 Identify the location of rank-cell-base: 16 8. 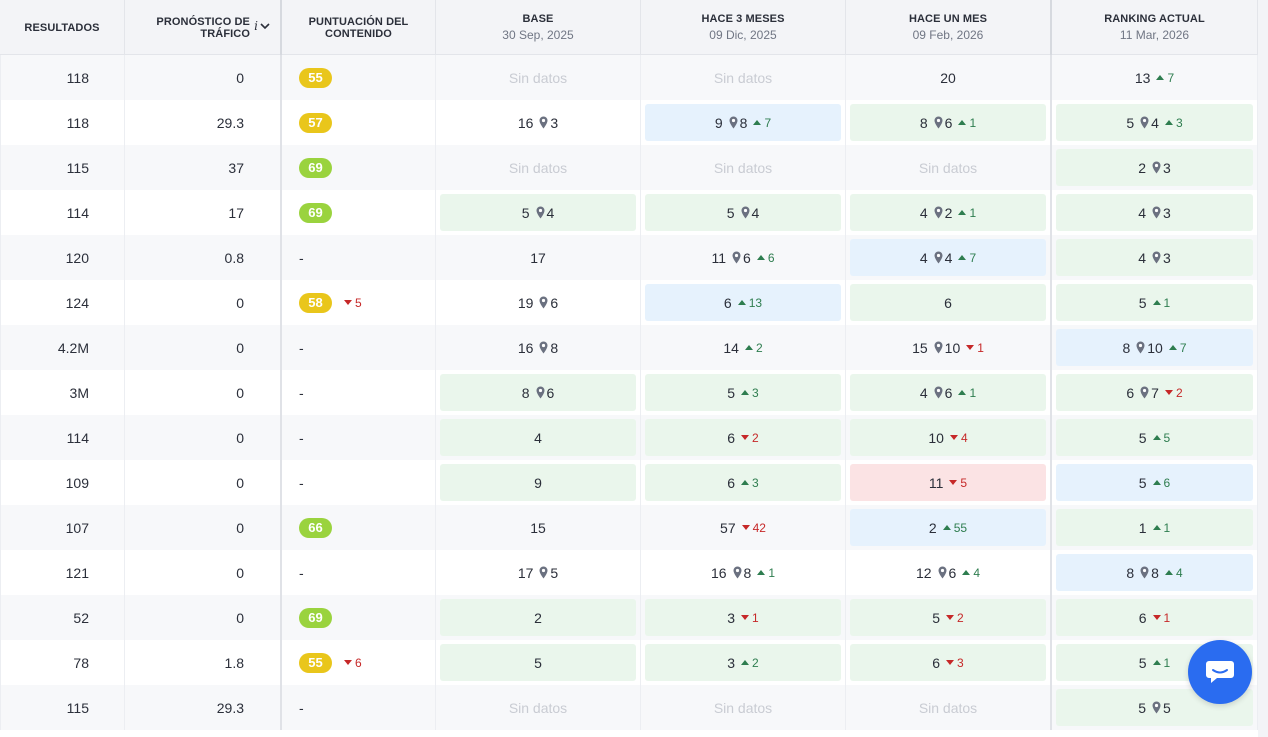
(538, 347).